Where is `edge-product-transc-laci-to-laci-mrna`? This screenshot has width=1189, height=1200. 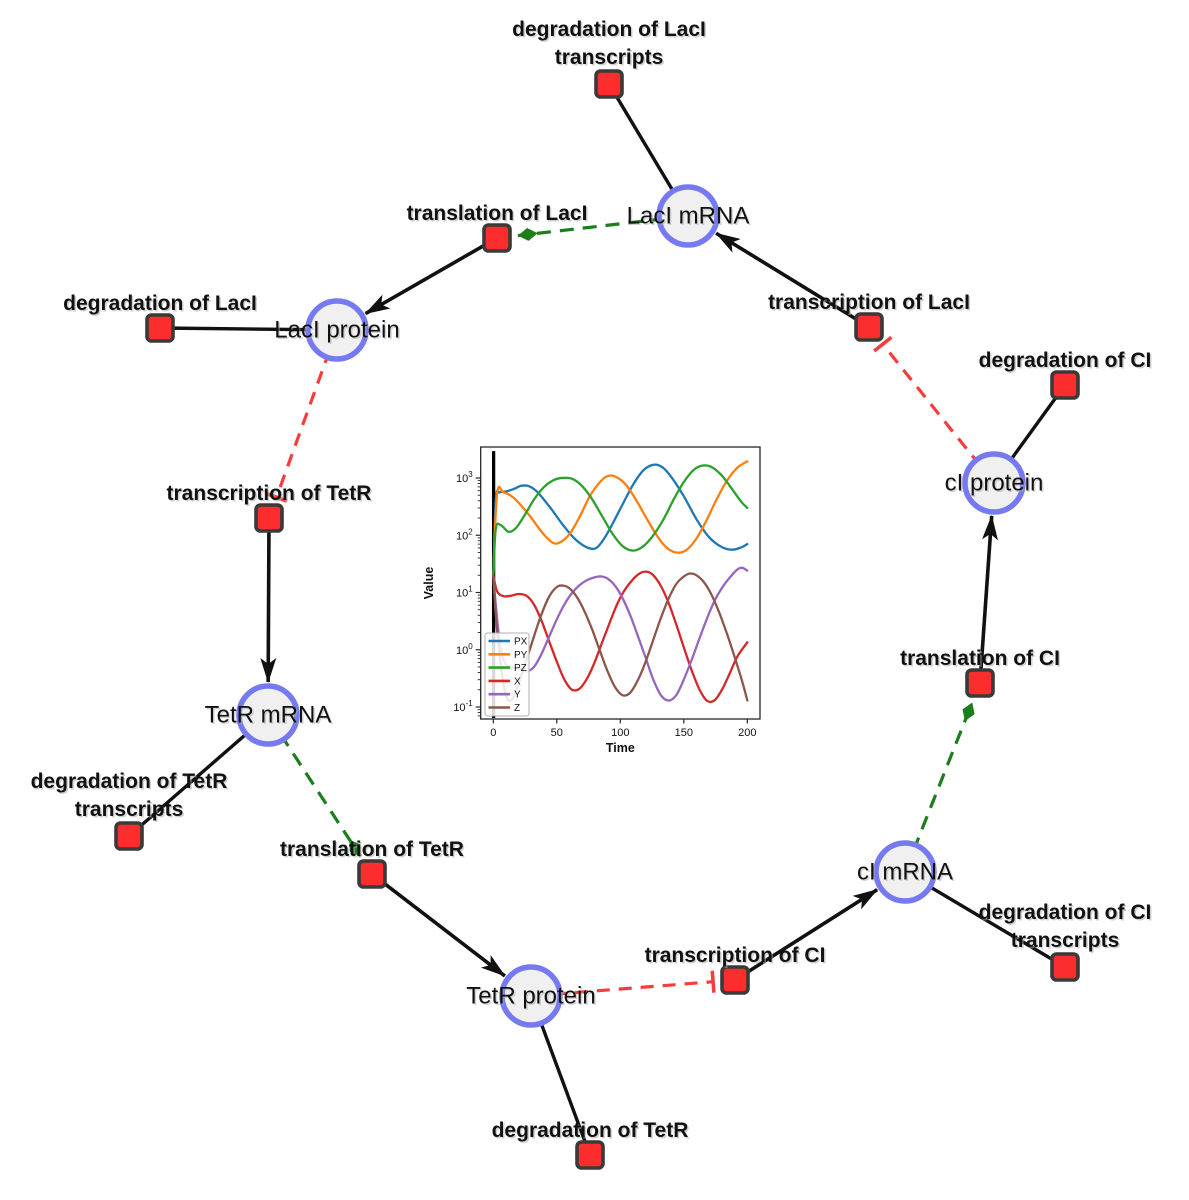 edge-product-transc-laci-to-laci-mrna is located at coordinates (792, 280).